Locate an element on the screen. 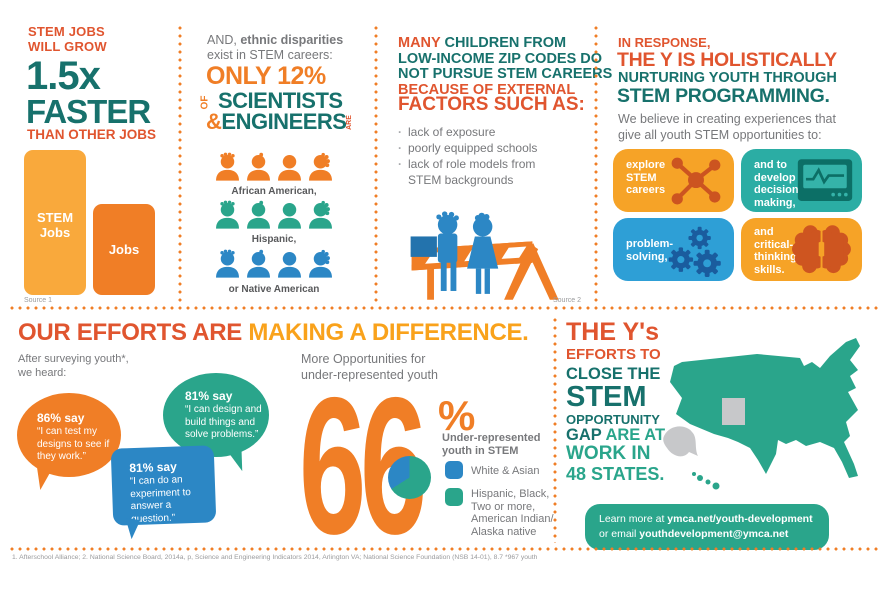 The height and width of the screenshot is (593, 890). group-label-african-american: African American, is located at coordinates (274, 191).